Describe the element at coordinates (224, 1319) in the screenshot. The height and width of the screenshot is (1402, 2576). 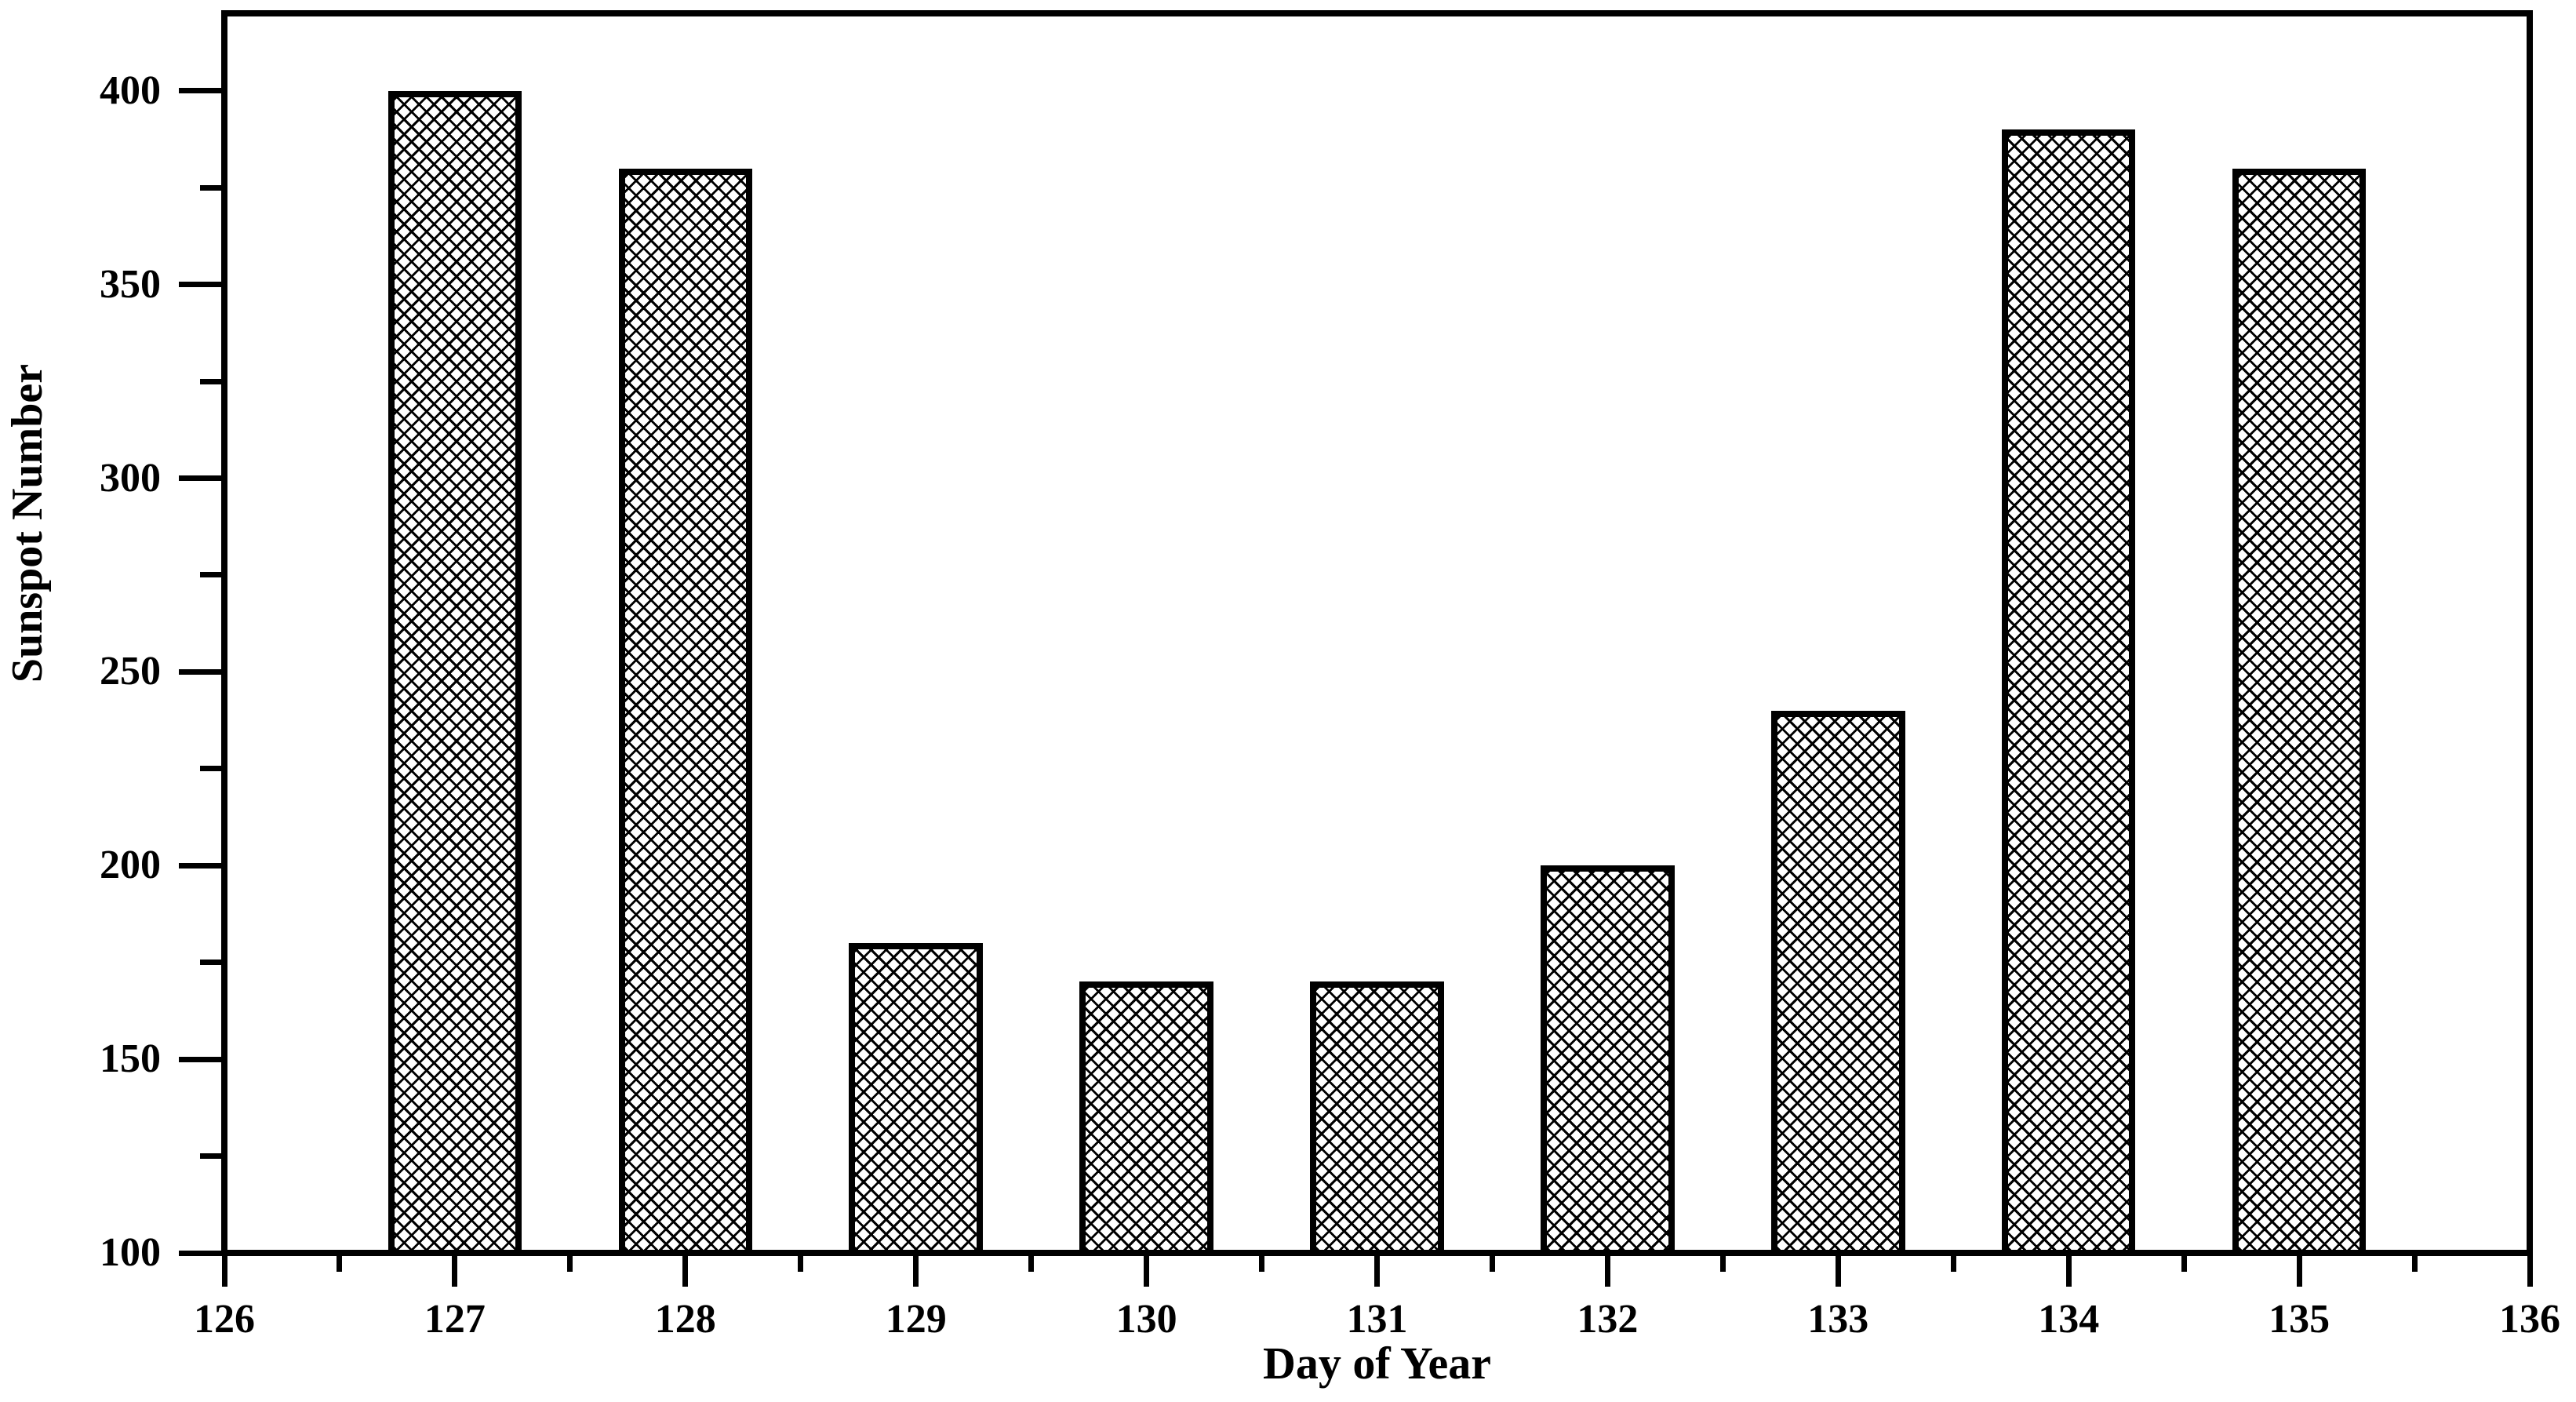
I see `x-tick-label-126: 126` at that location.